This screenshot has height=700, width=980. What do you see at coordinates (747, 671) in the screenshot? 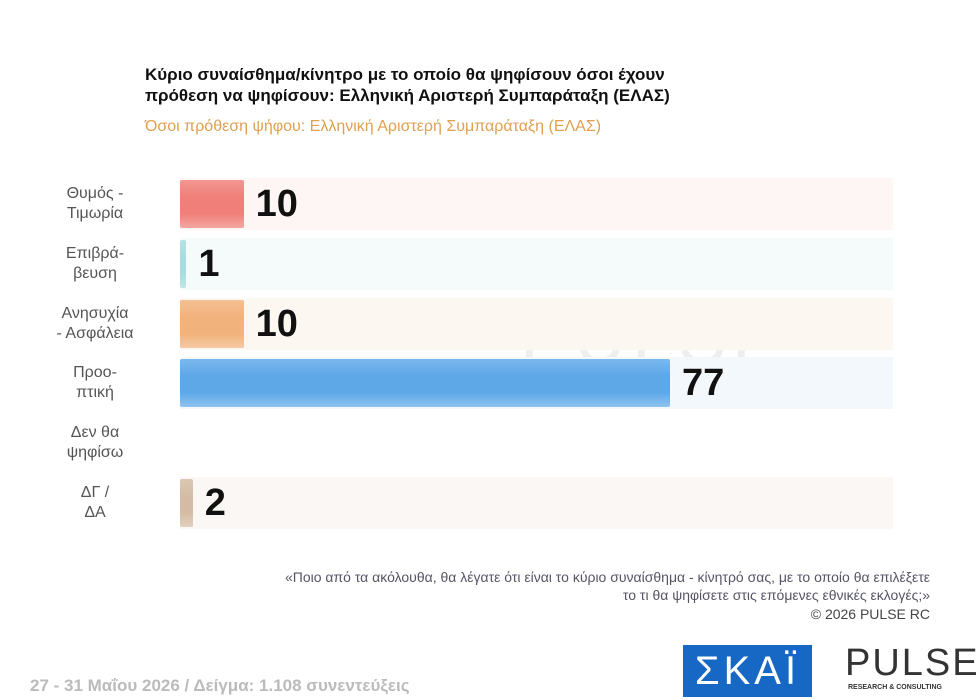
I see `logo-skai: ΣΚΑΪ` at bounding box center [747, 671].